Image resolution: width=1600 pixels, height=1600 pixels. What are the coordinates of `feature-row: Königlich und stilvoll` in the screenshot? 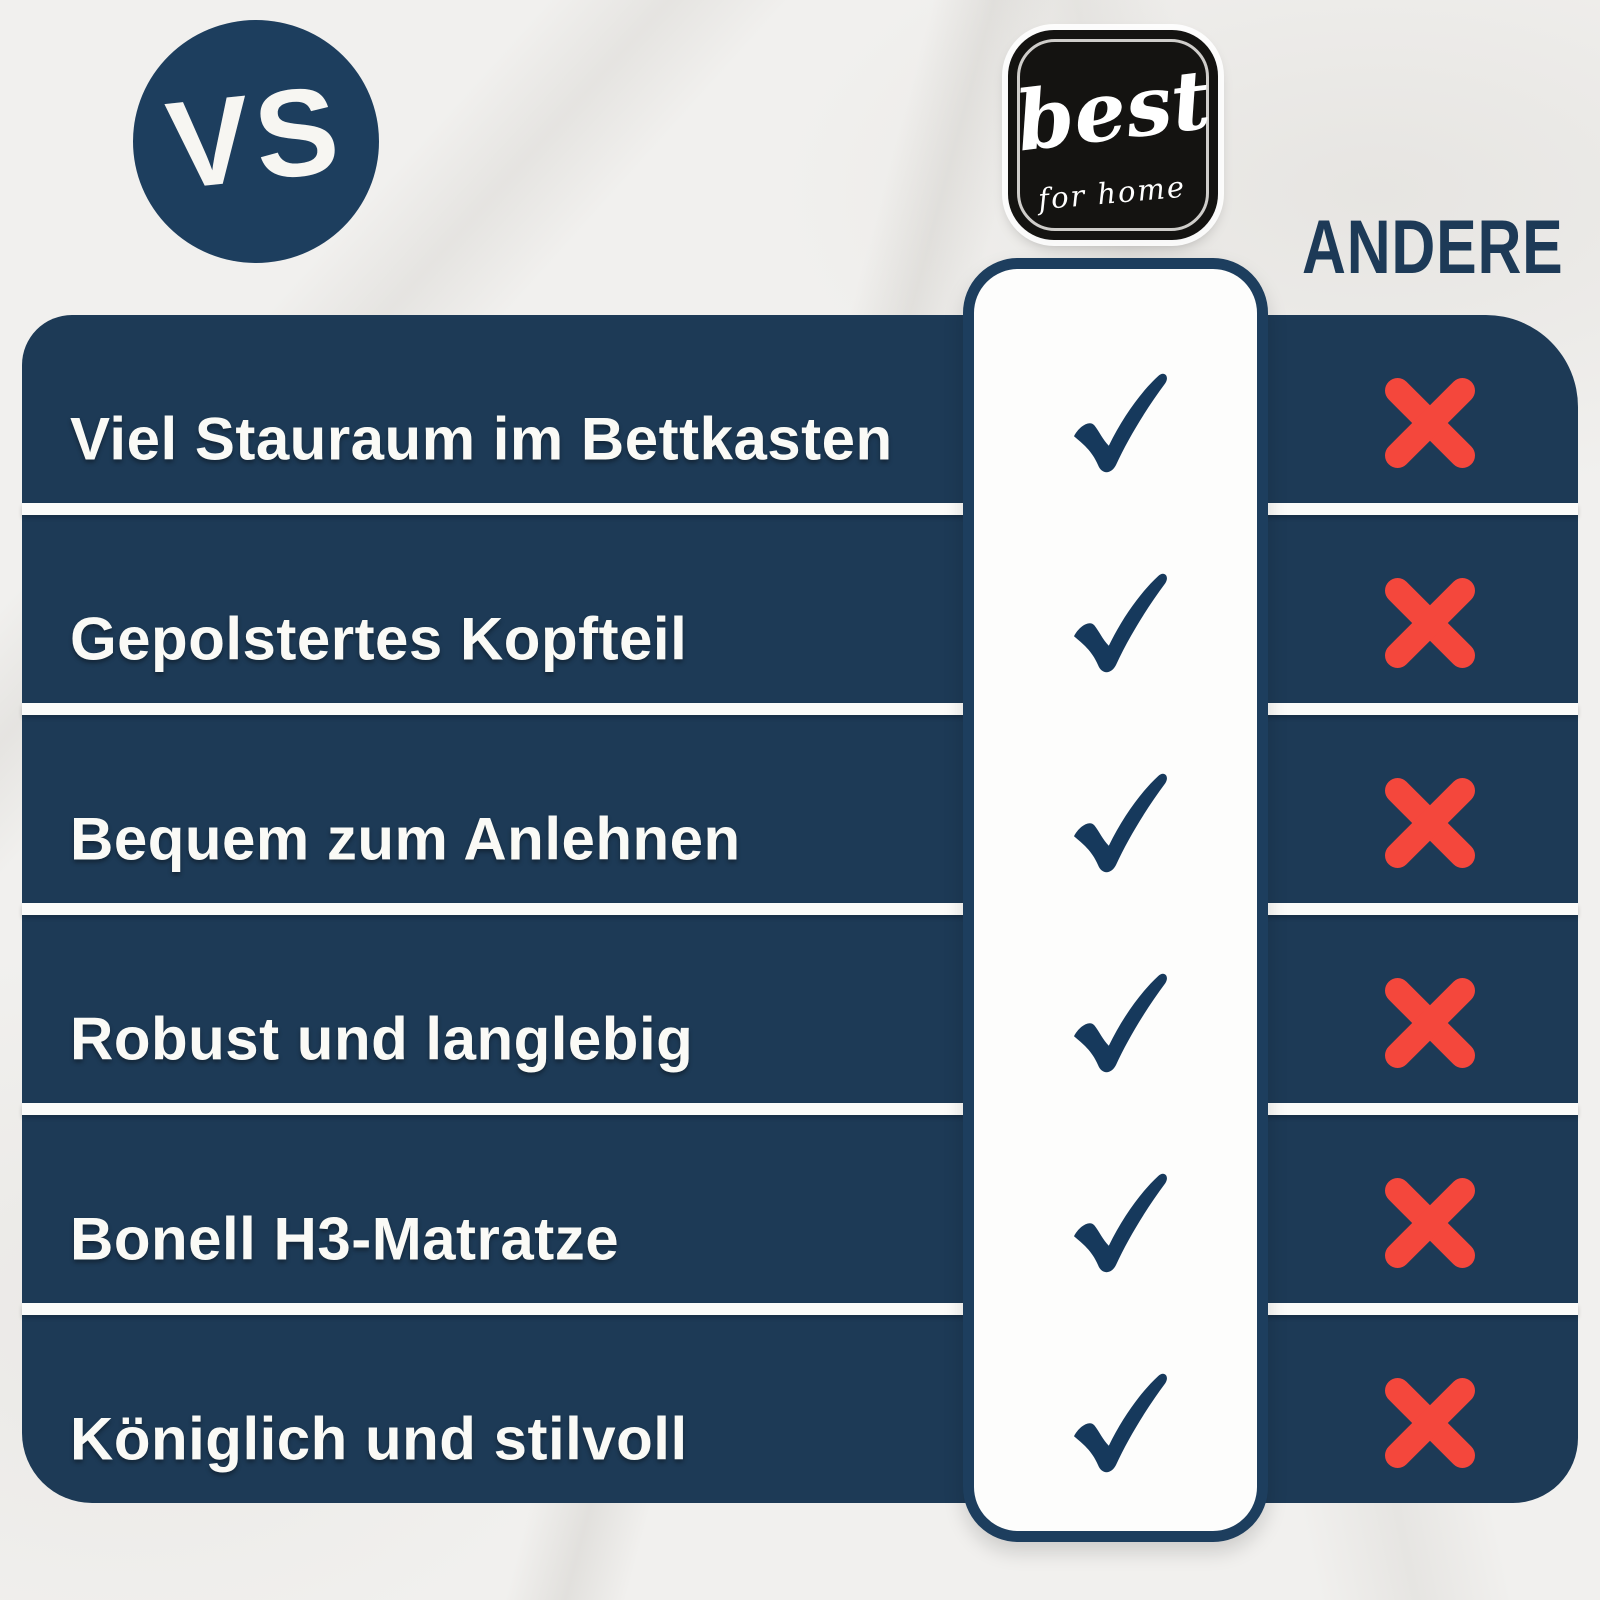 It's located at (800, 1409).